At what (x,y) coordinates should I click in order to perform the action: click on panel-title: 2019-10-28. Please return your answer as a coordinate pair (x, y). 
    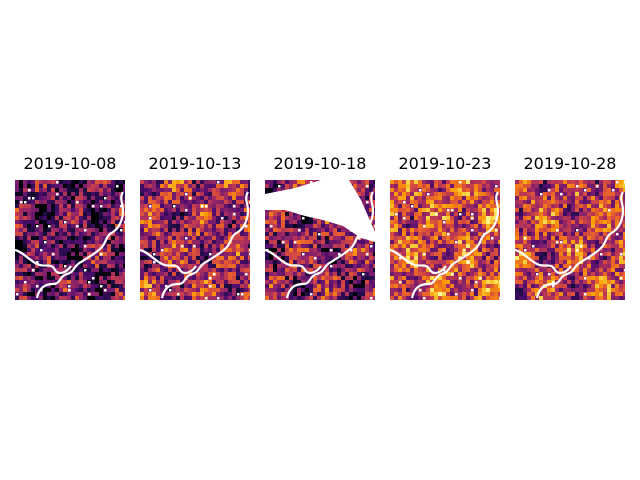
    Looking at the image, I should click on (570, 163).